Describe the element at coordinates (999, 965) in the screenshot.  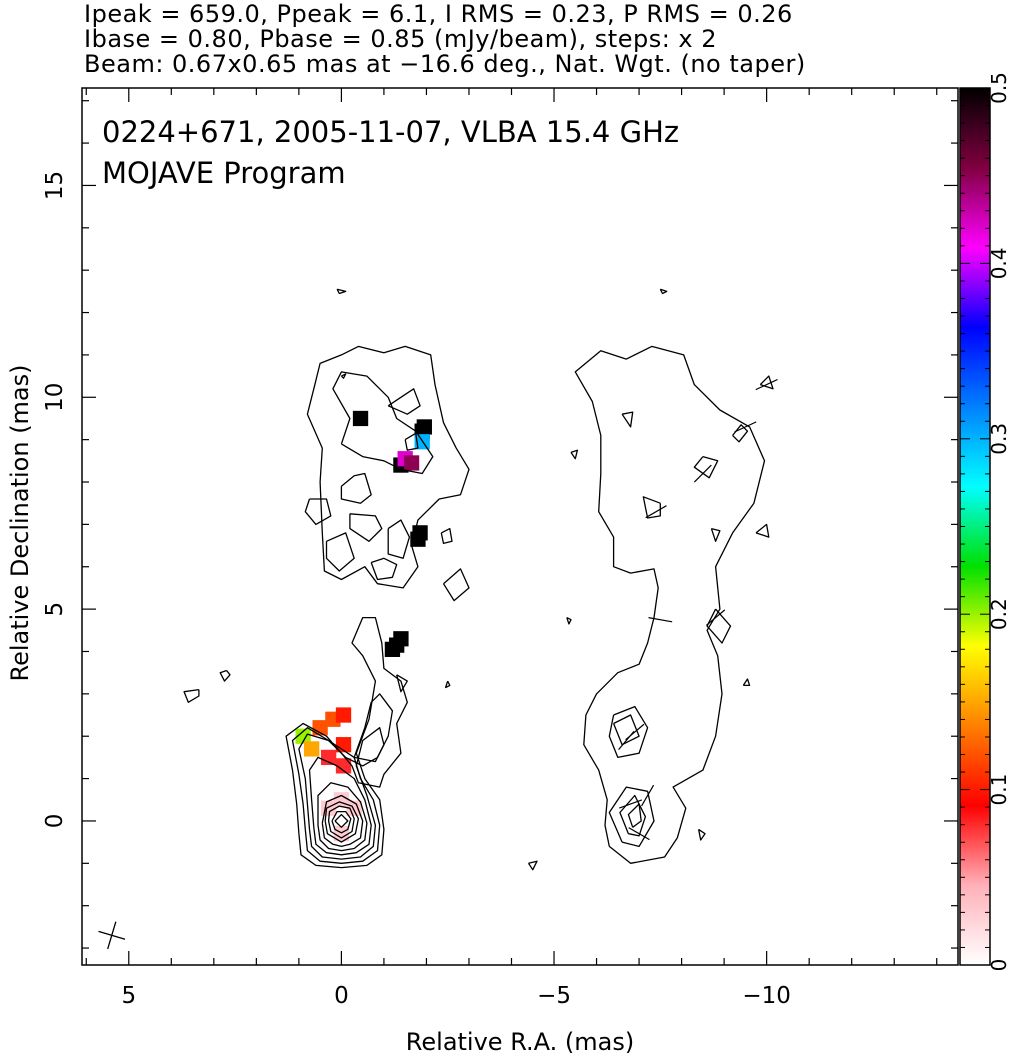
I see `colorbar-tick-label: 0` at that location.